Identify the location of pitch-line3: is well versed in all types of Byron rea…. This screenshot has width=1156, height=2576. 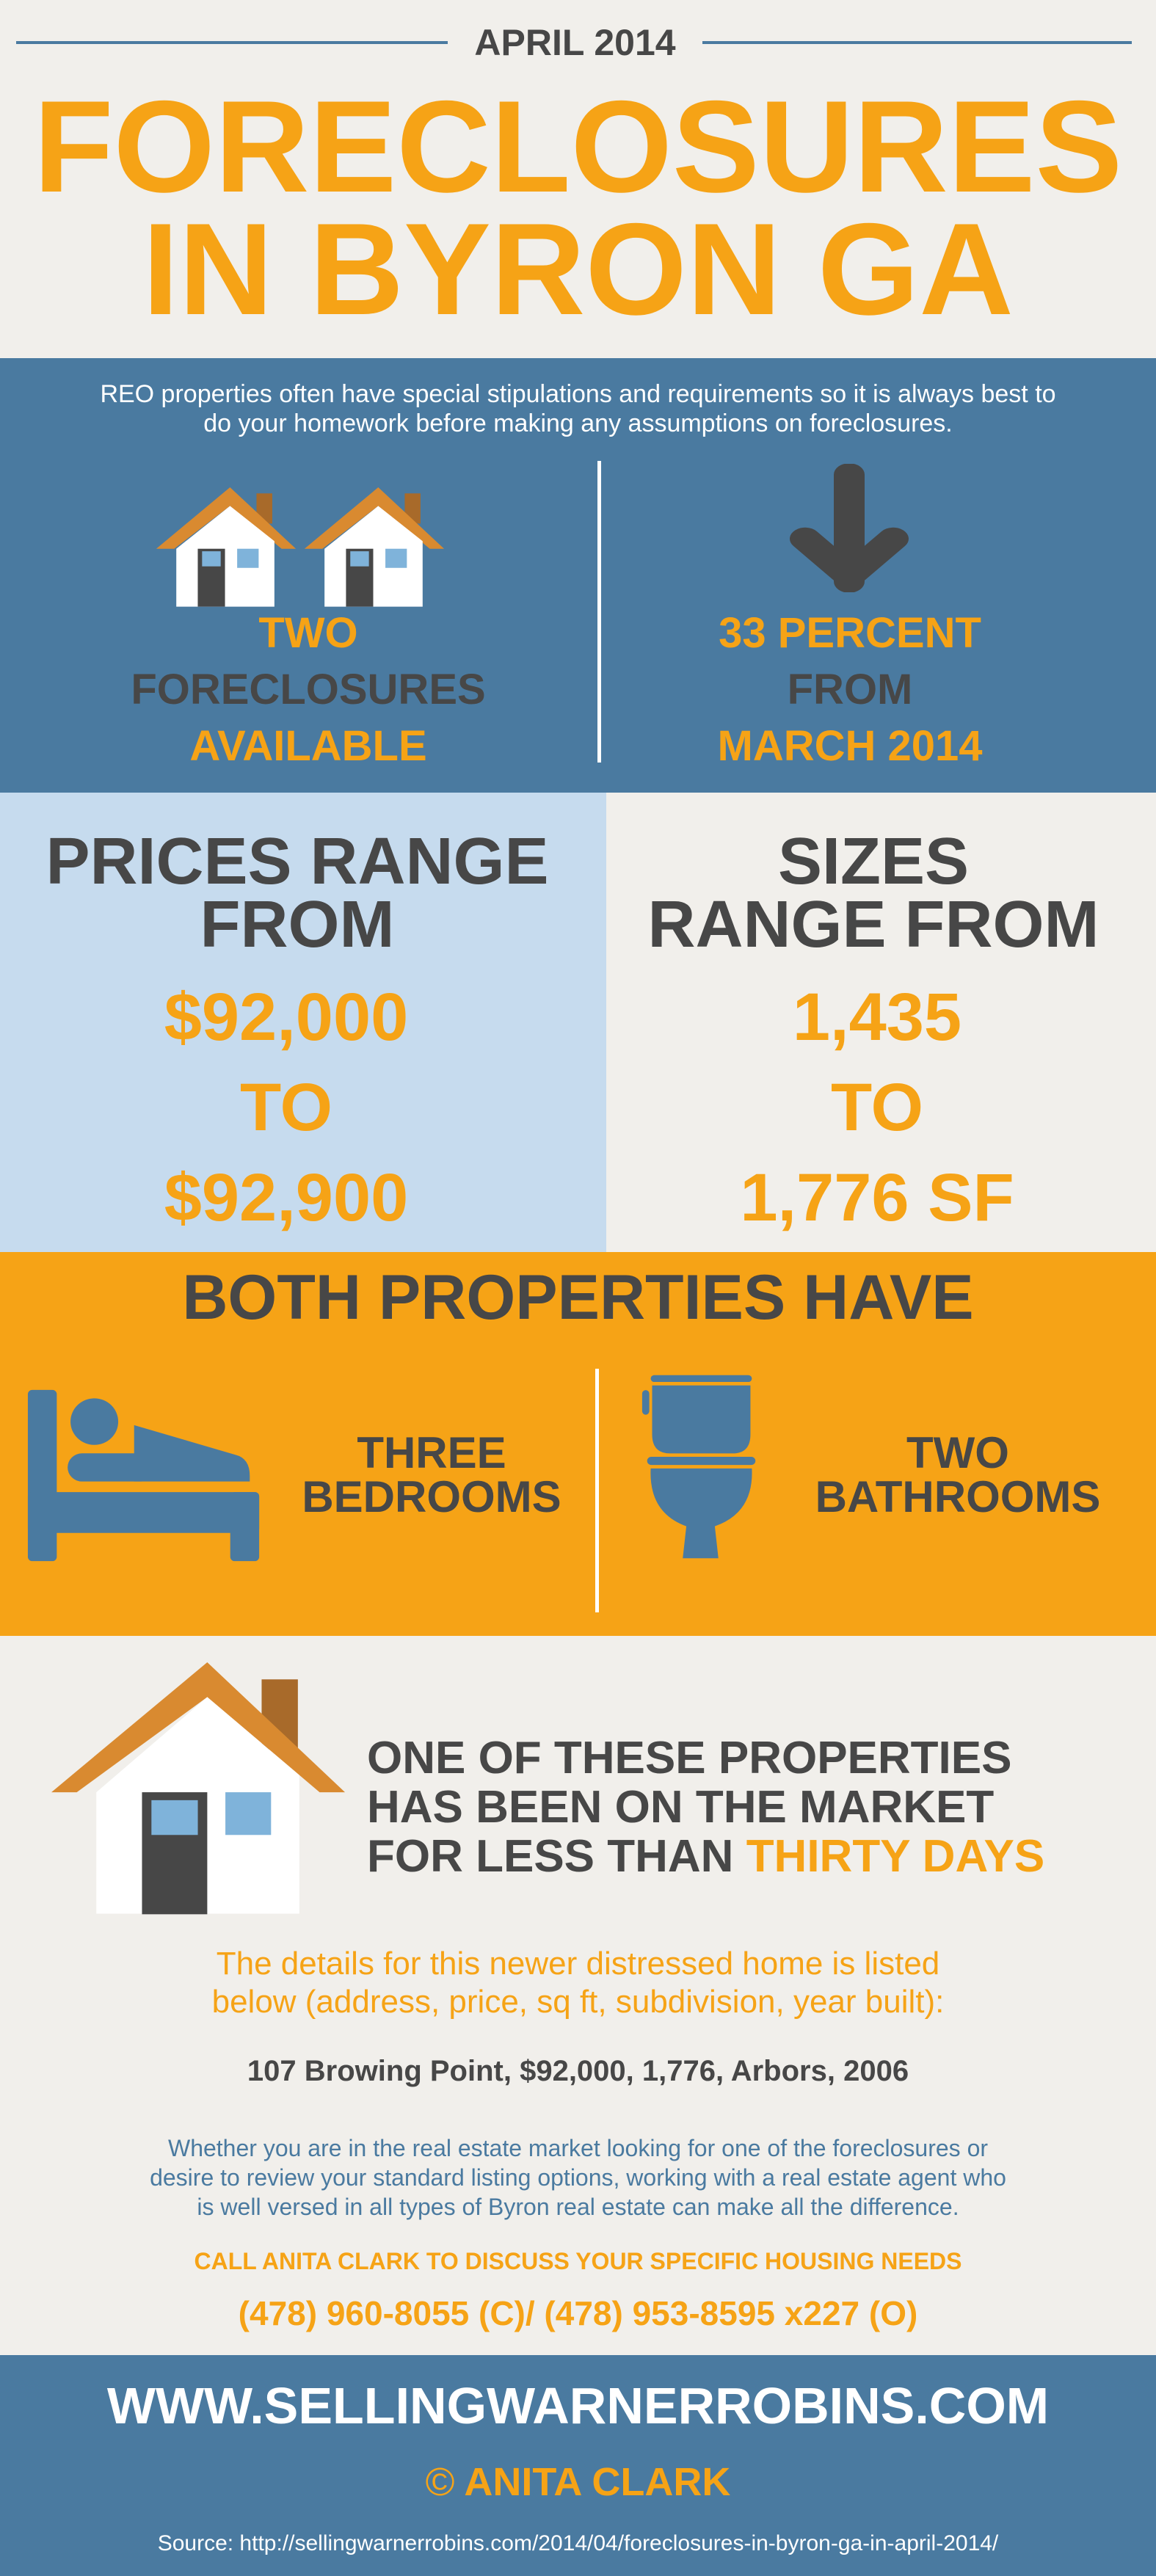
(578, 2207).